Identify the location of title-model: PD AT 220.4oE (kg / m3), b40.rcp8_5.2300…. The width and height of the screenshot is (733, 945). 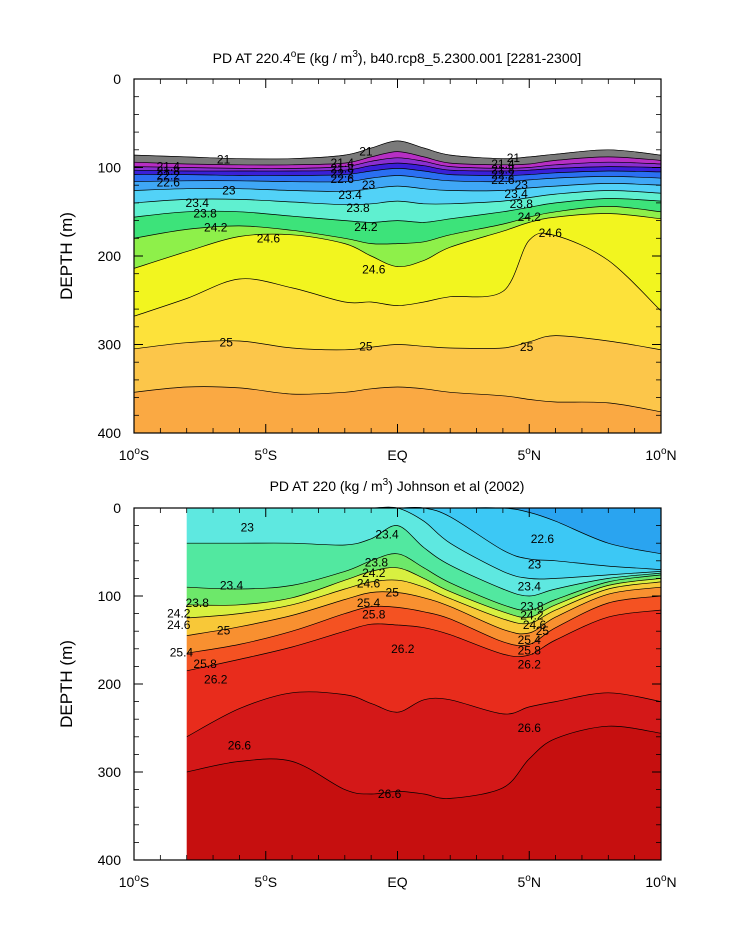
(397, 57).